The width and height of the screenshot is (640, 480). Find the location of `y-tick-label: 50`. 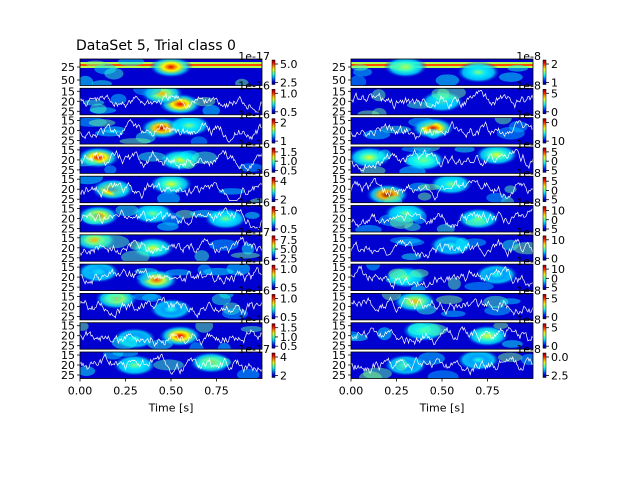

y-tick-label: 50 is located at coordinates (339, 80).